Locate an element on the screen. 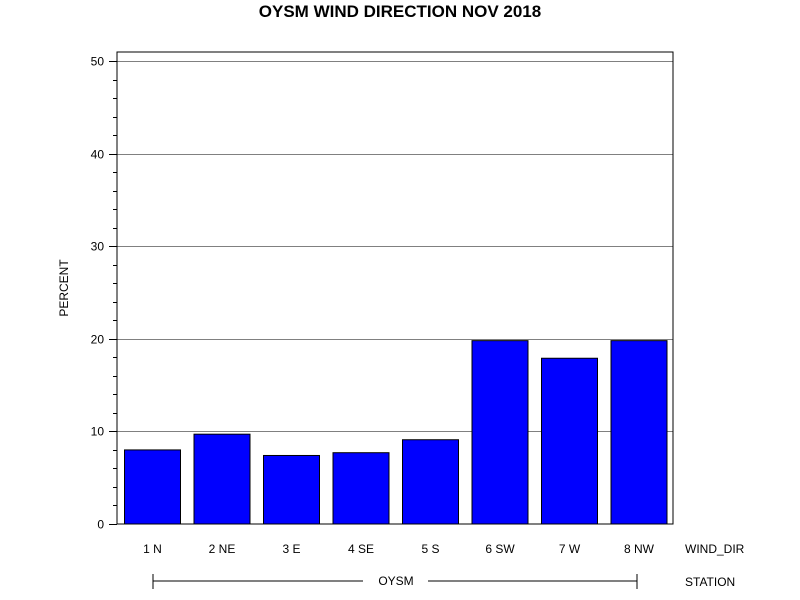 Image resolution: width=800 pixels, height=600 pixels. x-tick-label: 4 SE is located at coordinates (361, 549).